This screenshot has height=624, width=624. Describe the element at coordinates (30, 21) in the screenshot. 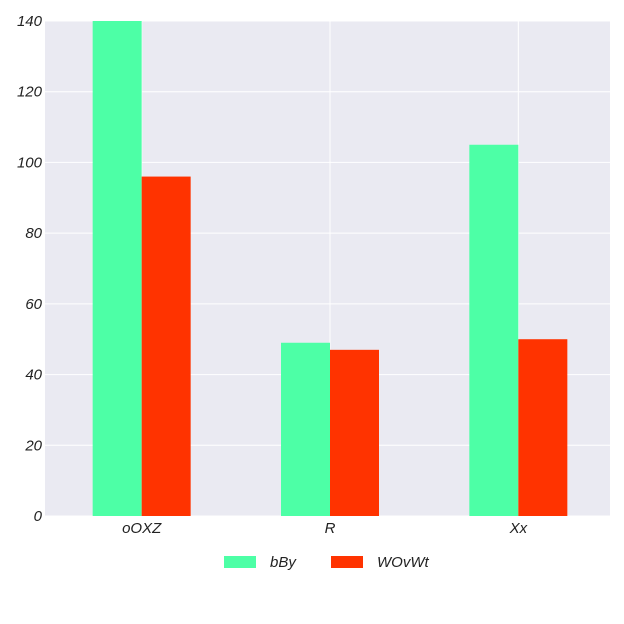

I see `y-tick-label: 140` at that location.